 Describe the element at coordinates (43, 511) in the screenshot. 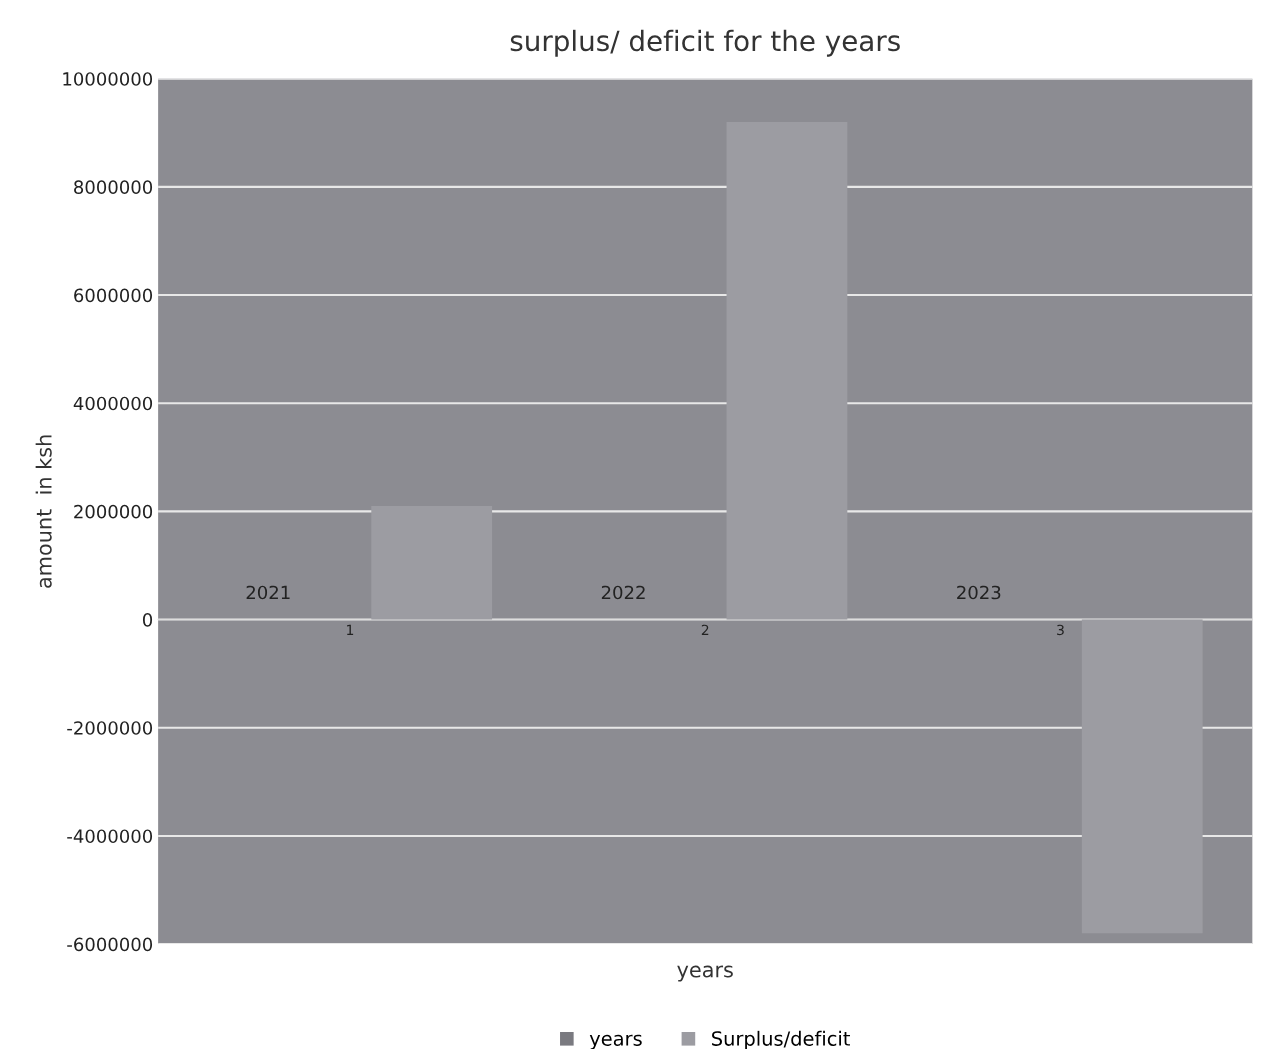

I see `y-axis-title: amount in ksh` at that location.